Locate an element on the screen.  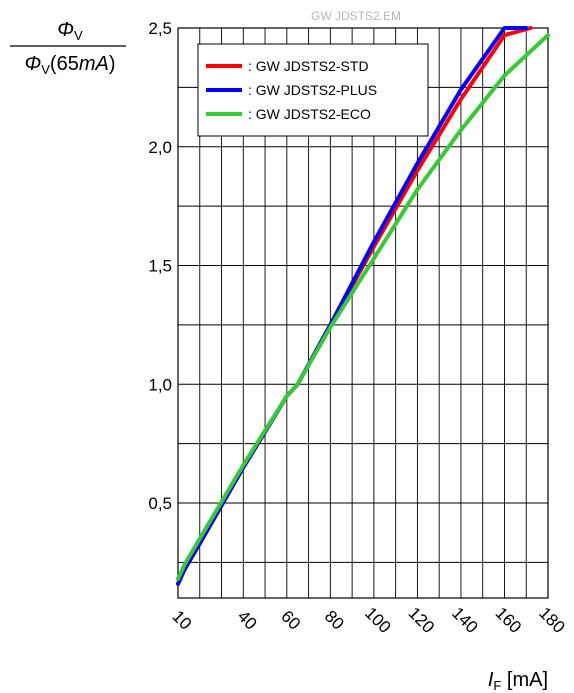
y-label-denominator-paren: (65 is located at coordinates (64, 64).